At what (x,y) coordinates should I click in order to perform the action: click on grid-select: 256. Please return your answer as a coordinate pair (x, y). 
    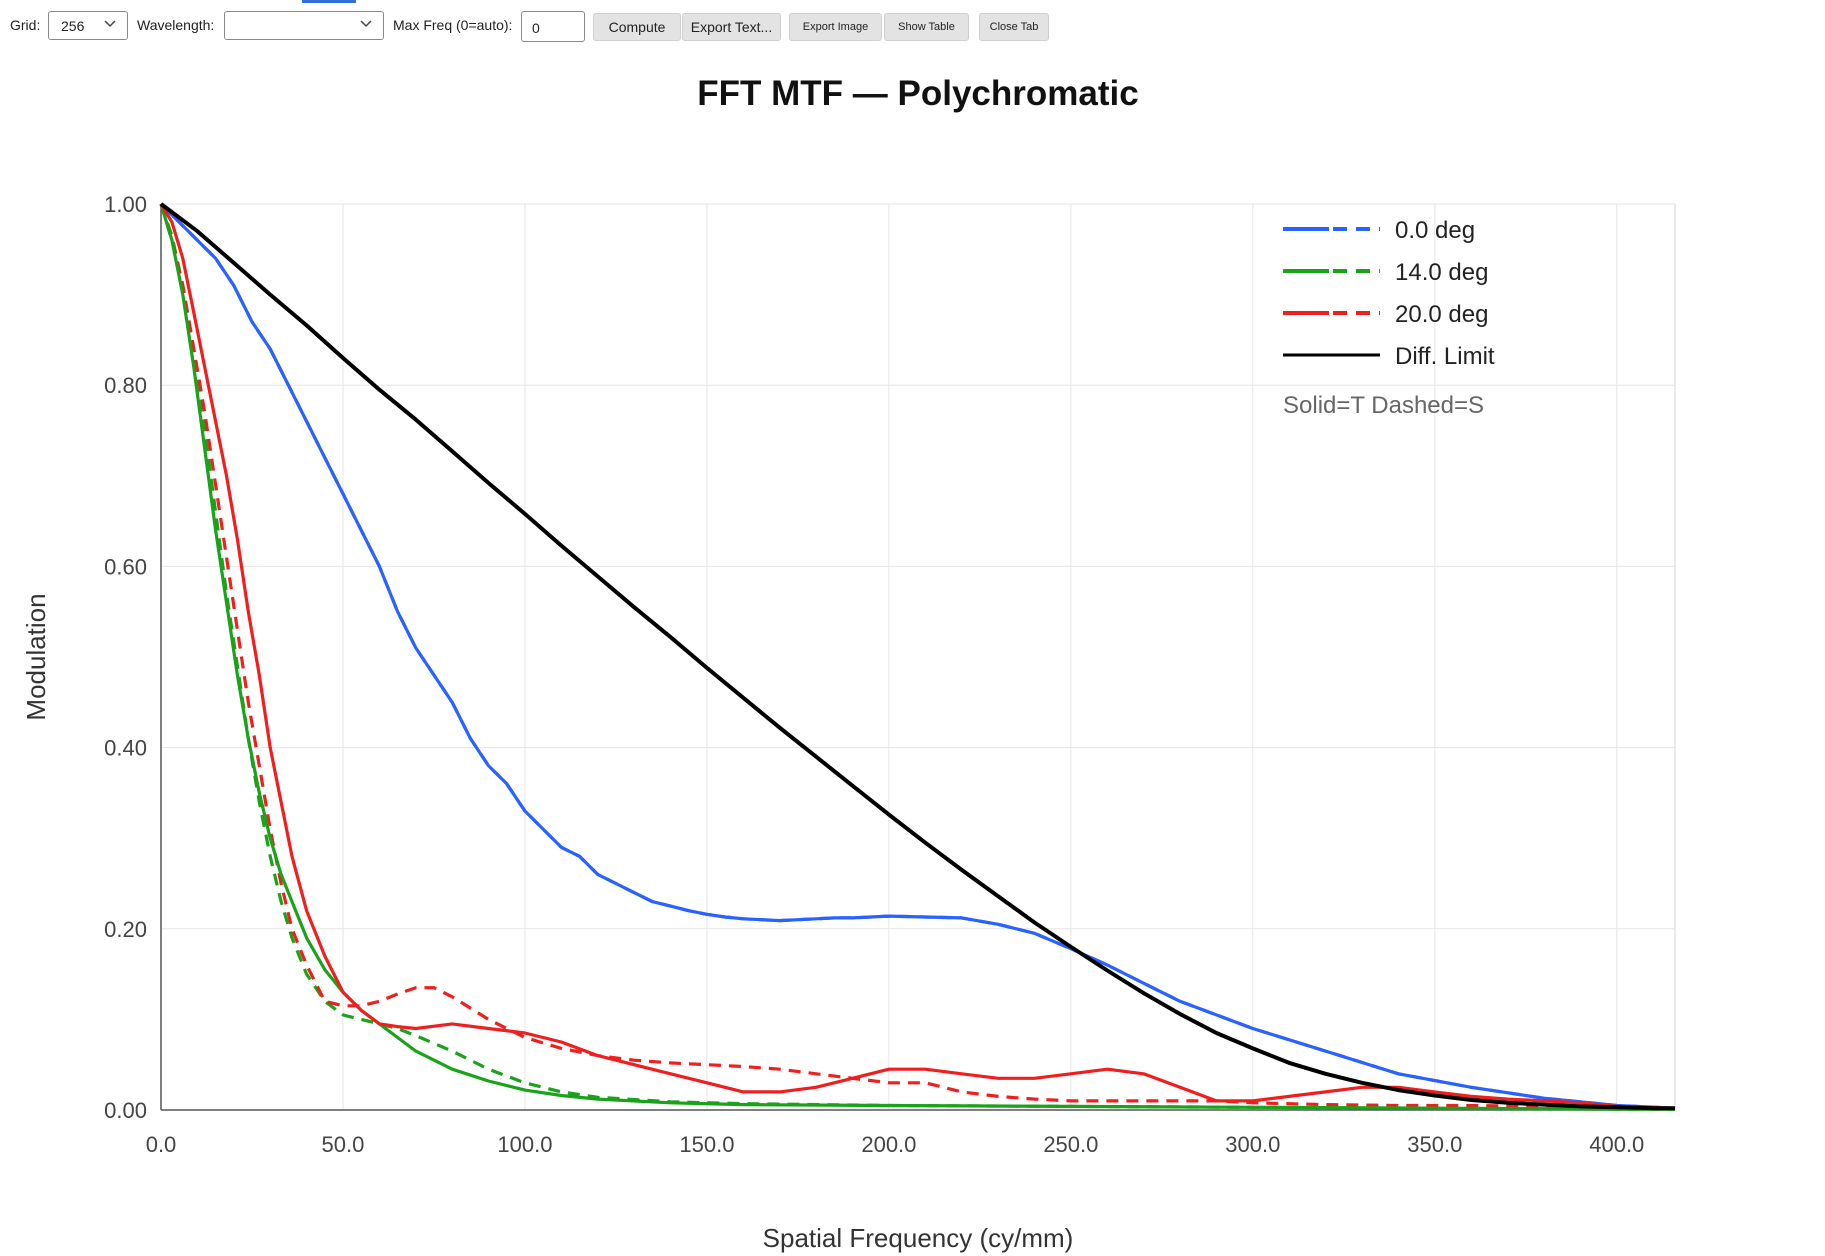
    Looking at the image, I should click on (88, 25).